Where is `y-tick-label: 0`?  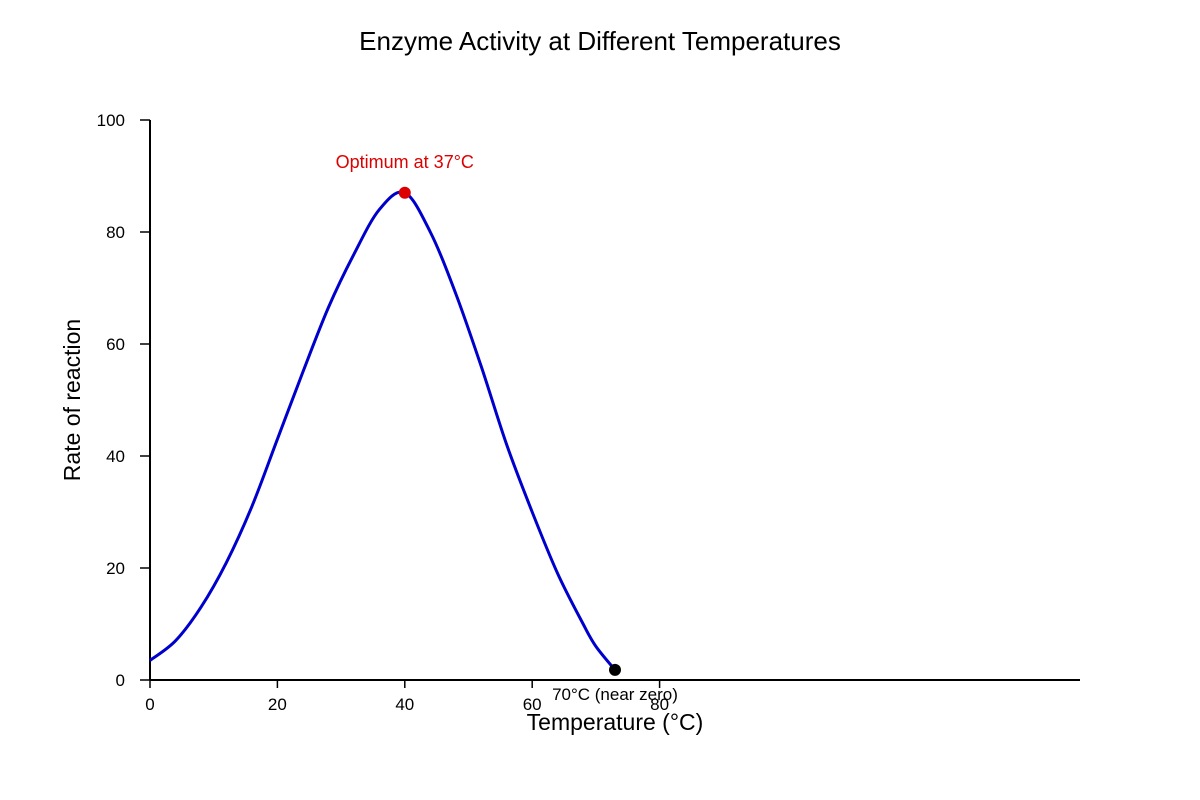 y-tick-label: 0 is located at coordinates (120, 680).